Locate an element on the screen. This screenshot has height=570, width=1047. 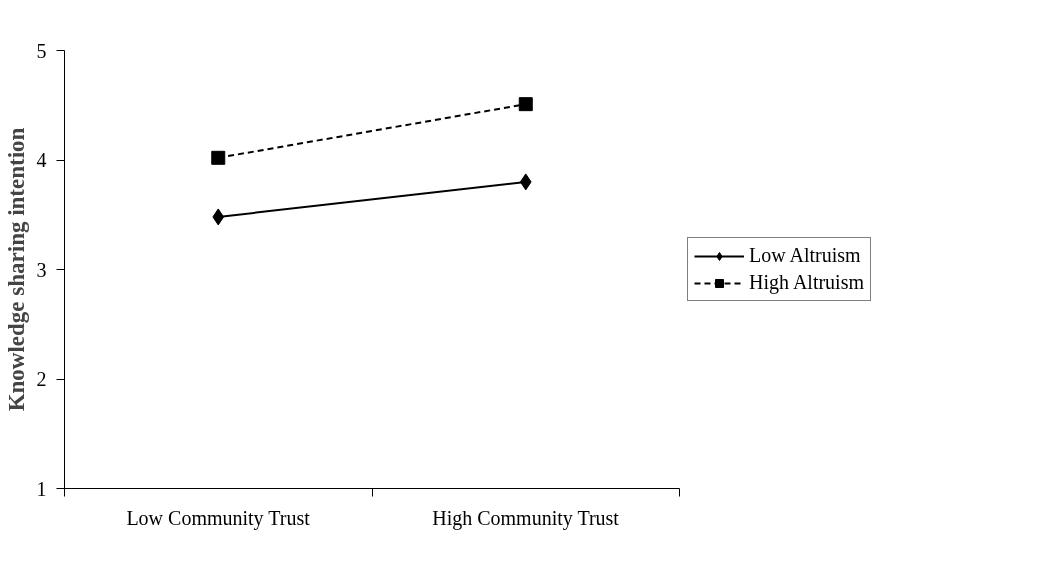
x-tick-label: High Community Trust is located at coordinates (526, 518).